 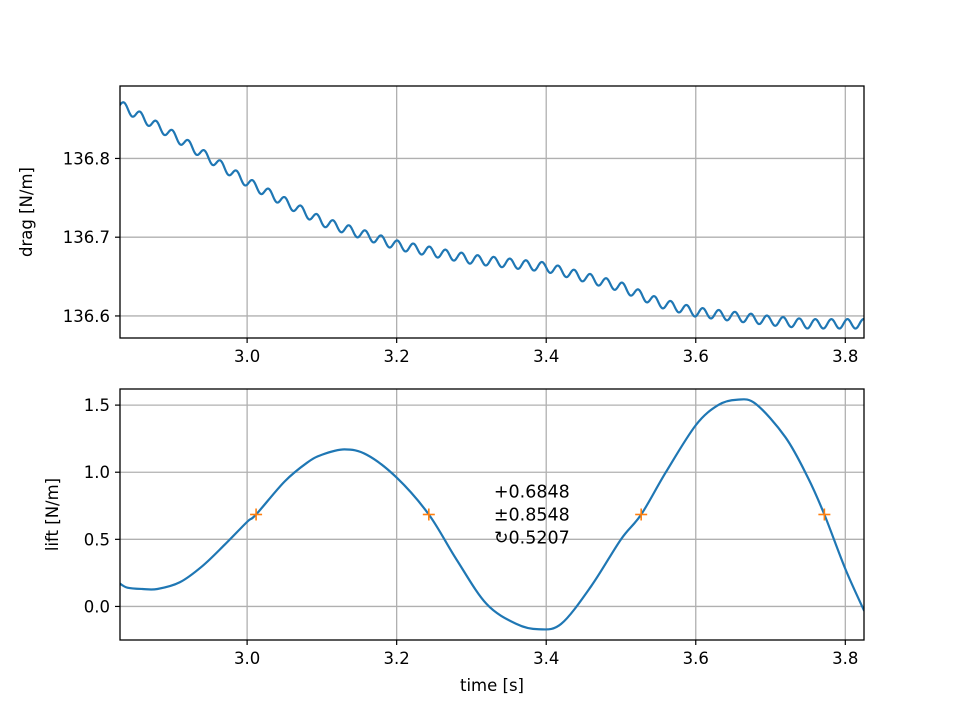 What do you see at coordinates (86, 237) in the screenshot?
I see `y-tick-label: 136.7` at bounding box center [86, 237].